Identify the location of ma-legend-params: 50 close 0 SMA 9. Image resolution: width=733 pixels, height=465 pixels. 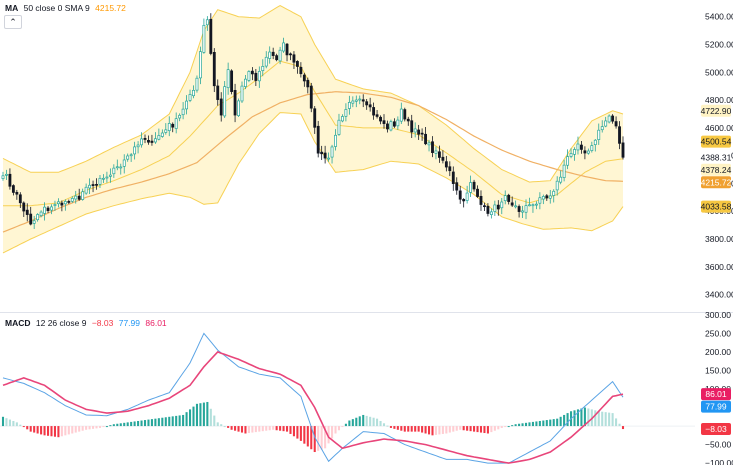
(56, 8).